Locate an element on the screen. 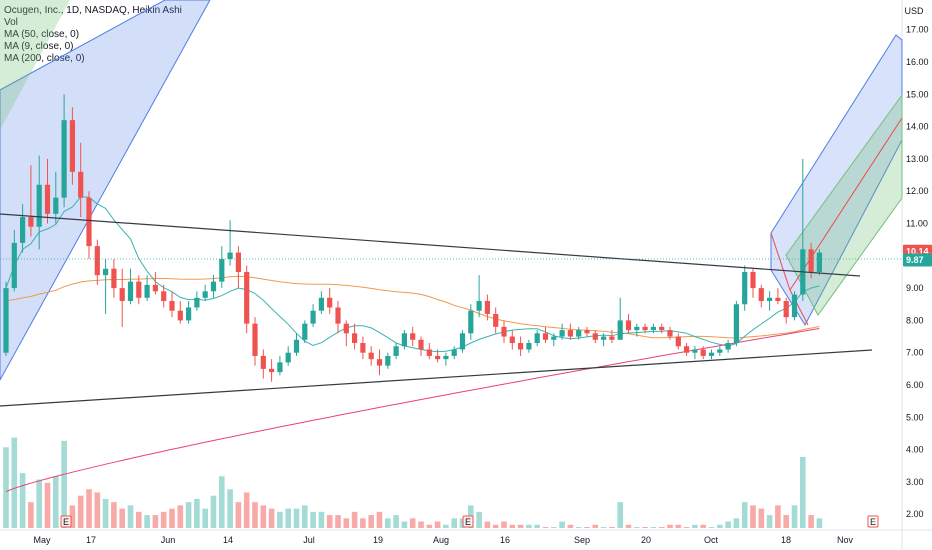 The image size is (932, 550). legend-title: Ocugen, Inc., 1D, NASDAQ, Heikin Ashi is located at coordinates (93, 10).